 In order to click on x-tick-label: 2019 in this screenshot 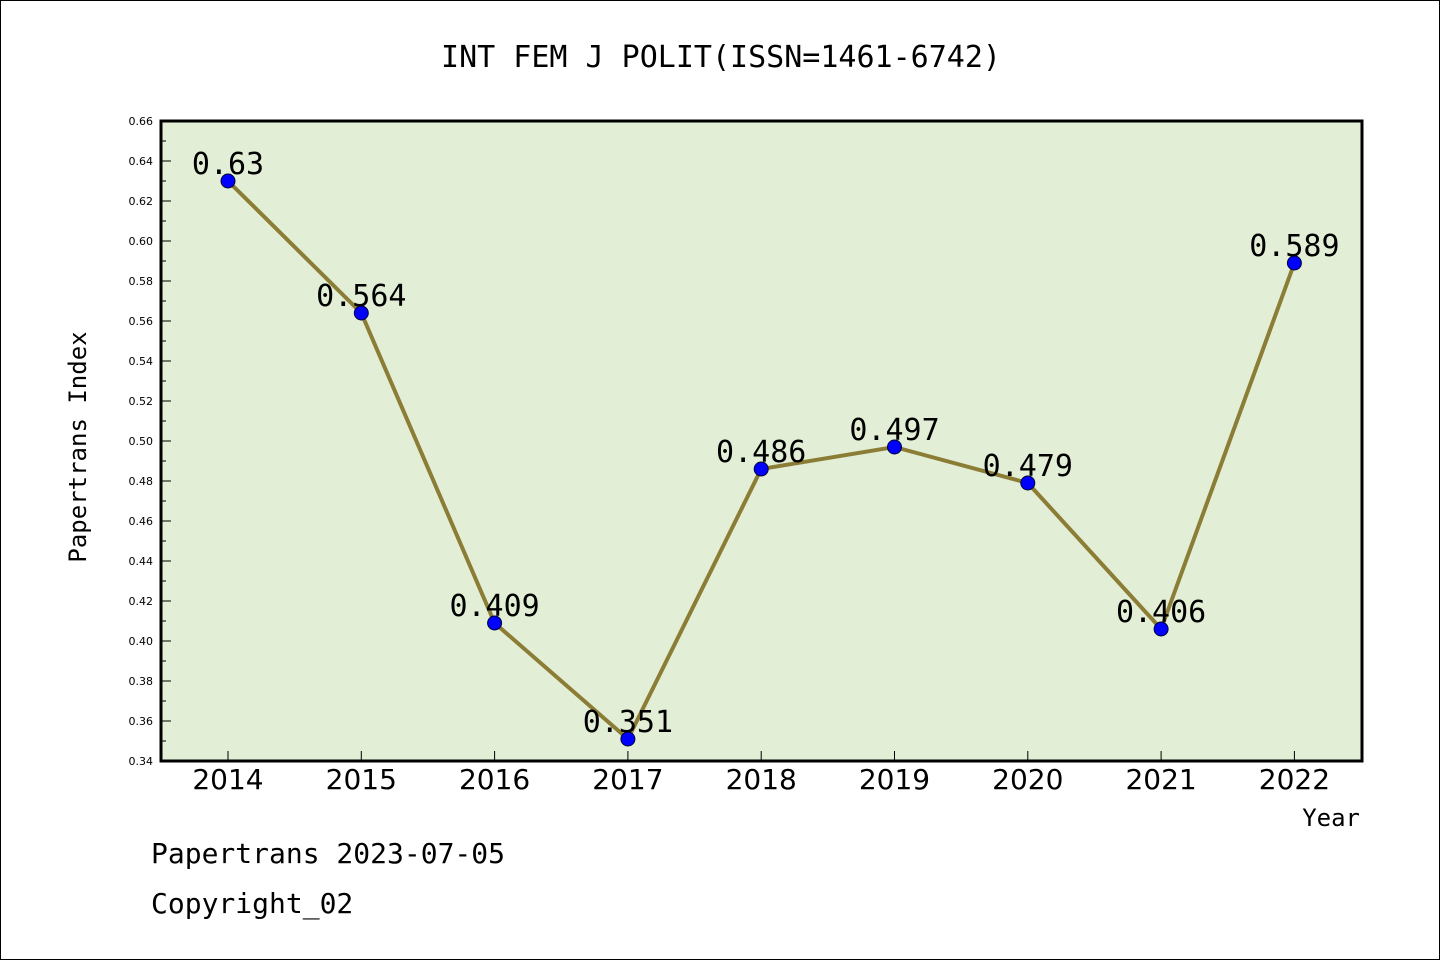, I will do `click(894, 779)`.